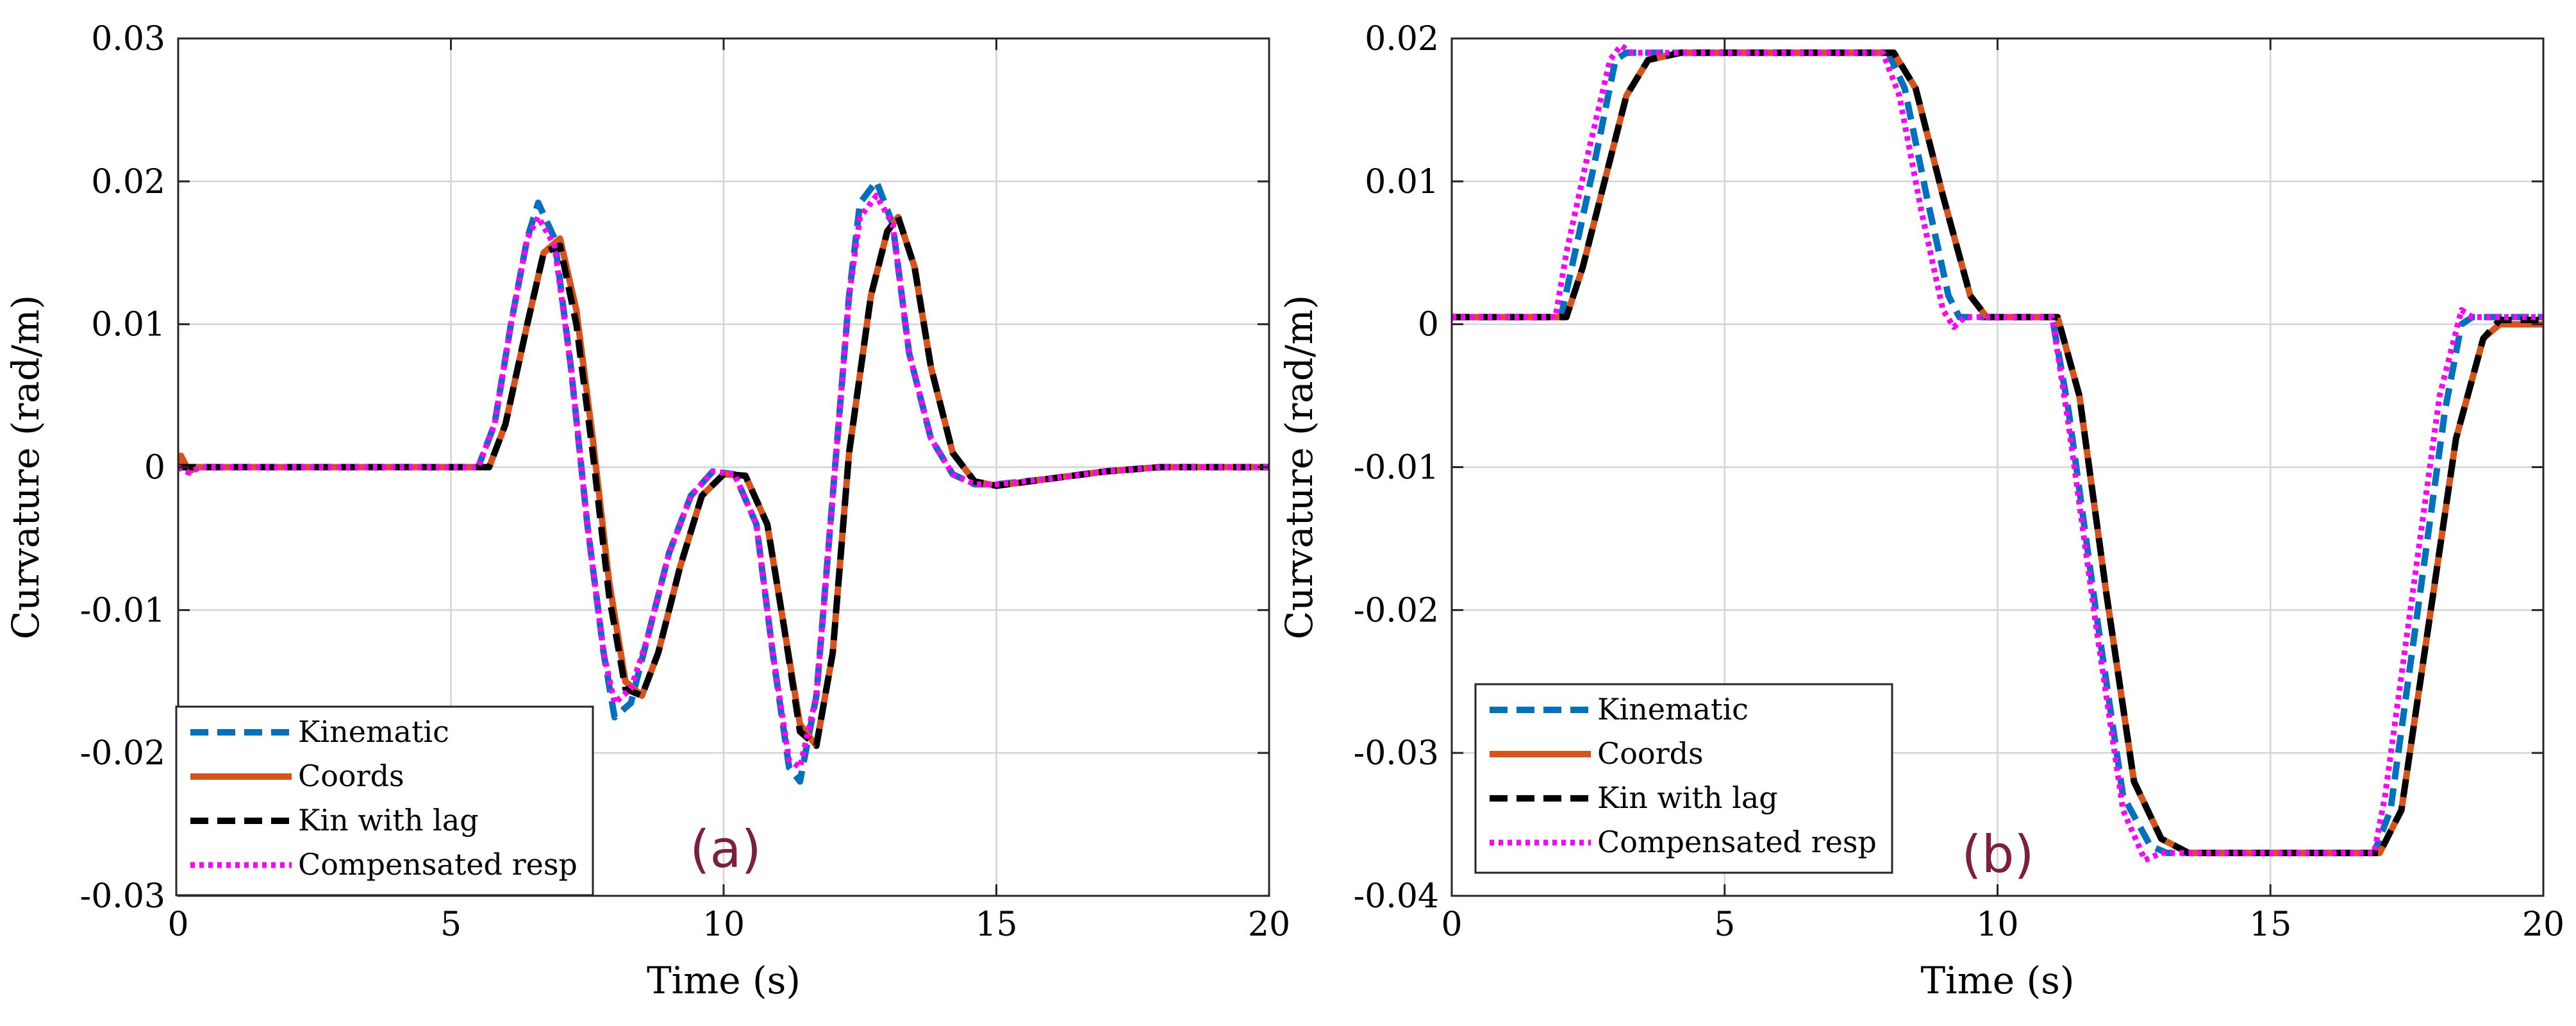  Describe the element at coordinates (725, 849) in the screenshot. I see `panel-label: (a)` at that location.